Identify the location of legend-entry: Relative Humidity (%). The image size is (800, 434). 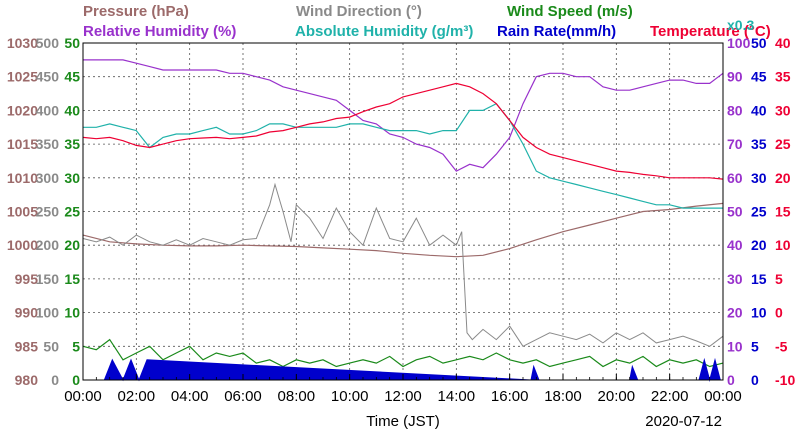
(159, 31).